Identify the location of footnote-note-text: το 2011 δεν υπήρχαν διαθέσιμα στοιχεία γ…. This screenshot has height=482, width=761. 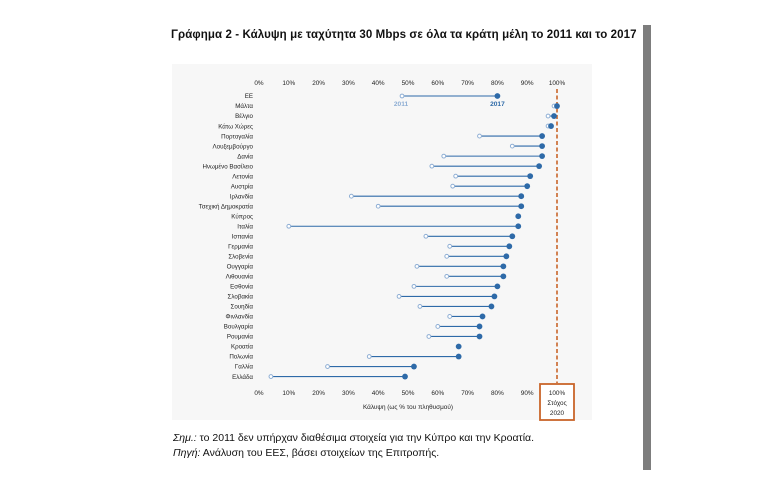
(365, 438).